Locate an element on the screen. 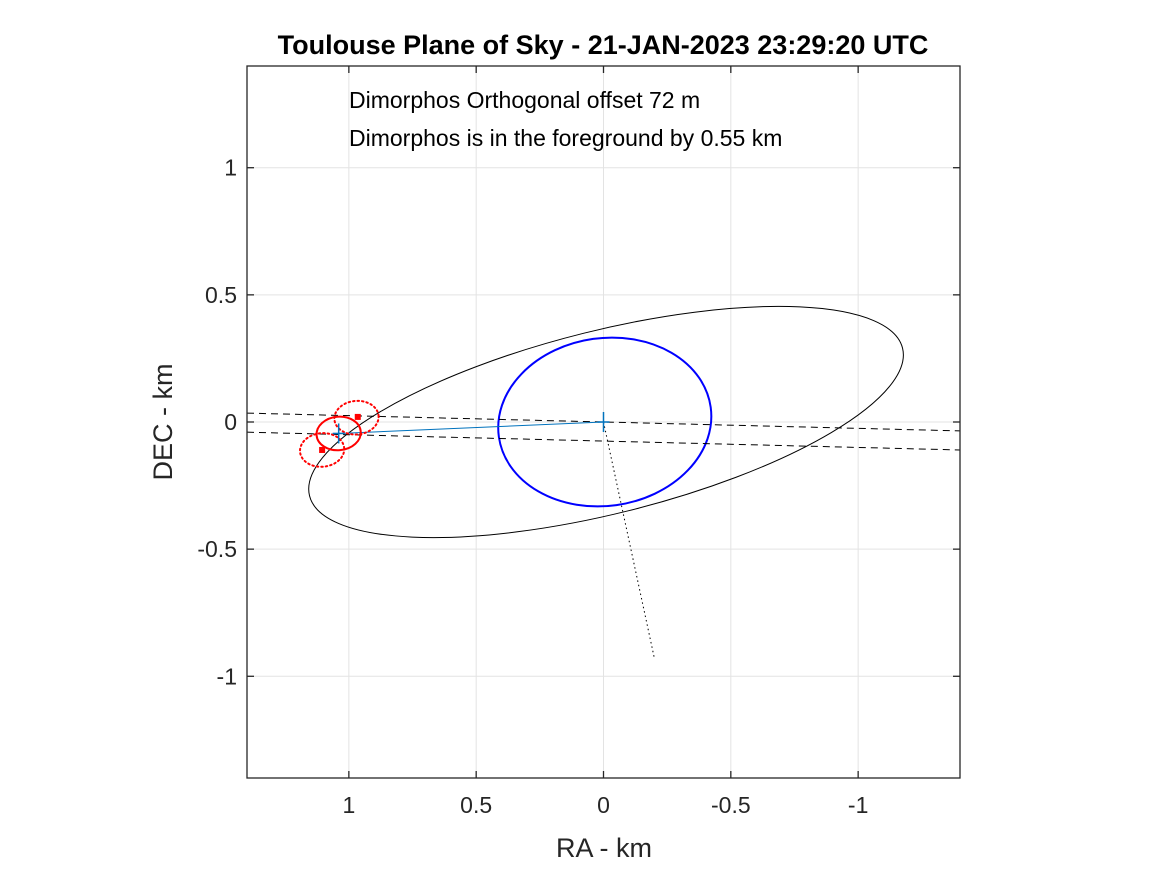 The image size is (1167, 875). x-tick-label: 1 is located at coordinates (348, 805).